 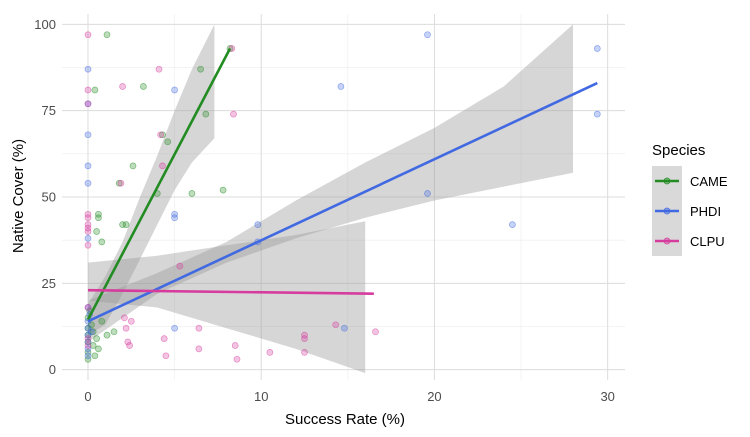 What do you see at coordinates (707, 241) in the screenshot?
I see `legend-label-clpu: CLPU` at bounding box center [707, 241].